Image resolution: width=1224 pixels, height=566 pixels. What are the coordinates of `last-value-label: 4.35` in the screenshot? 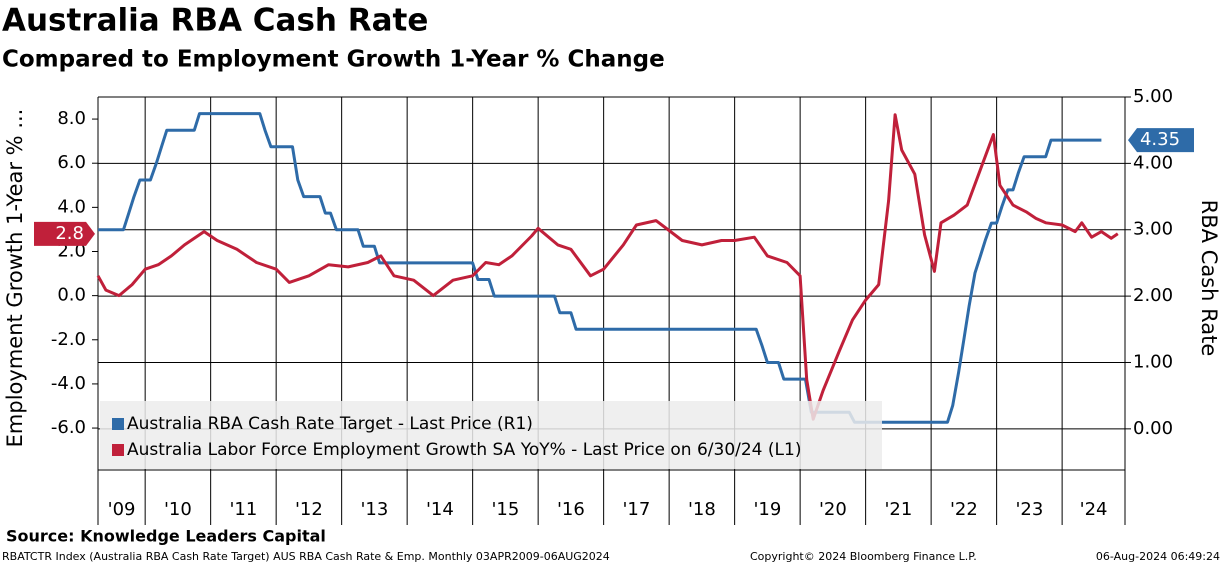 It's located at (1160, 139).